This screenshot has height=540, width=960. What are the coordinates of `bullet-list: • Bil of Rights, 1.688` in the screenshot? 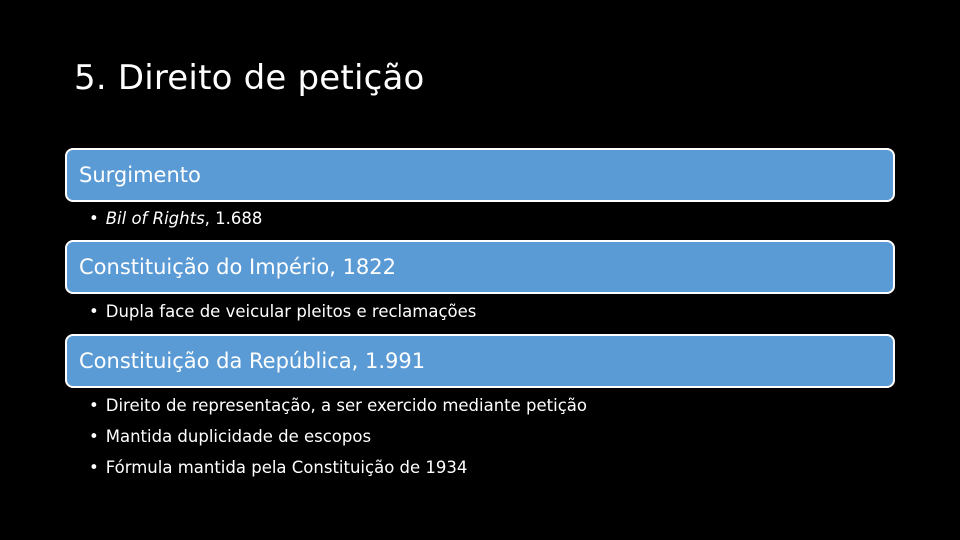 It's located at (480, 218).